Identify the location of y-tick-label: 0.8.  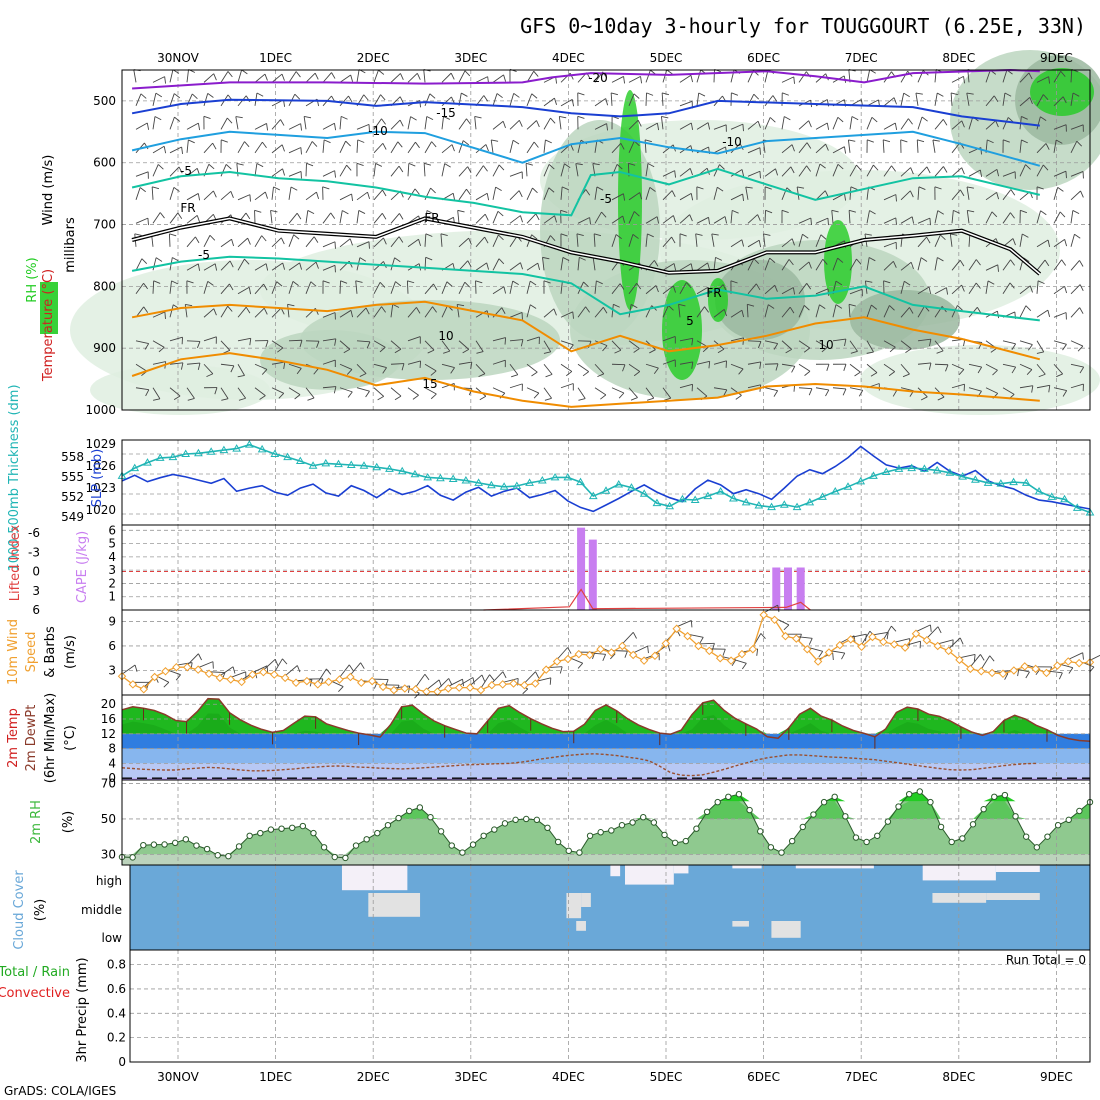
(116, 965).